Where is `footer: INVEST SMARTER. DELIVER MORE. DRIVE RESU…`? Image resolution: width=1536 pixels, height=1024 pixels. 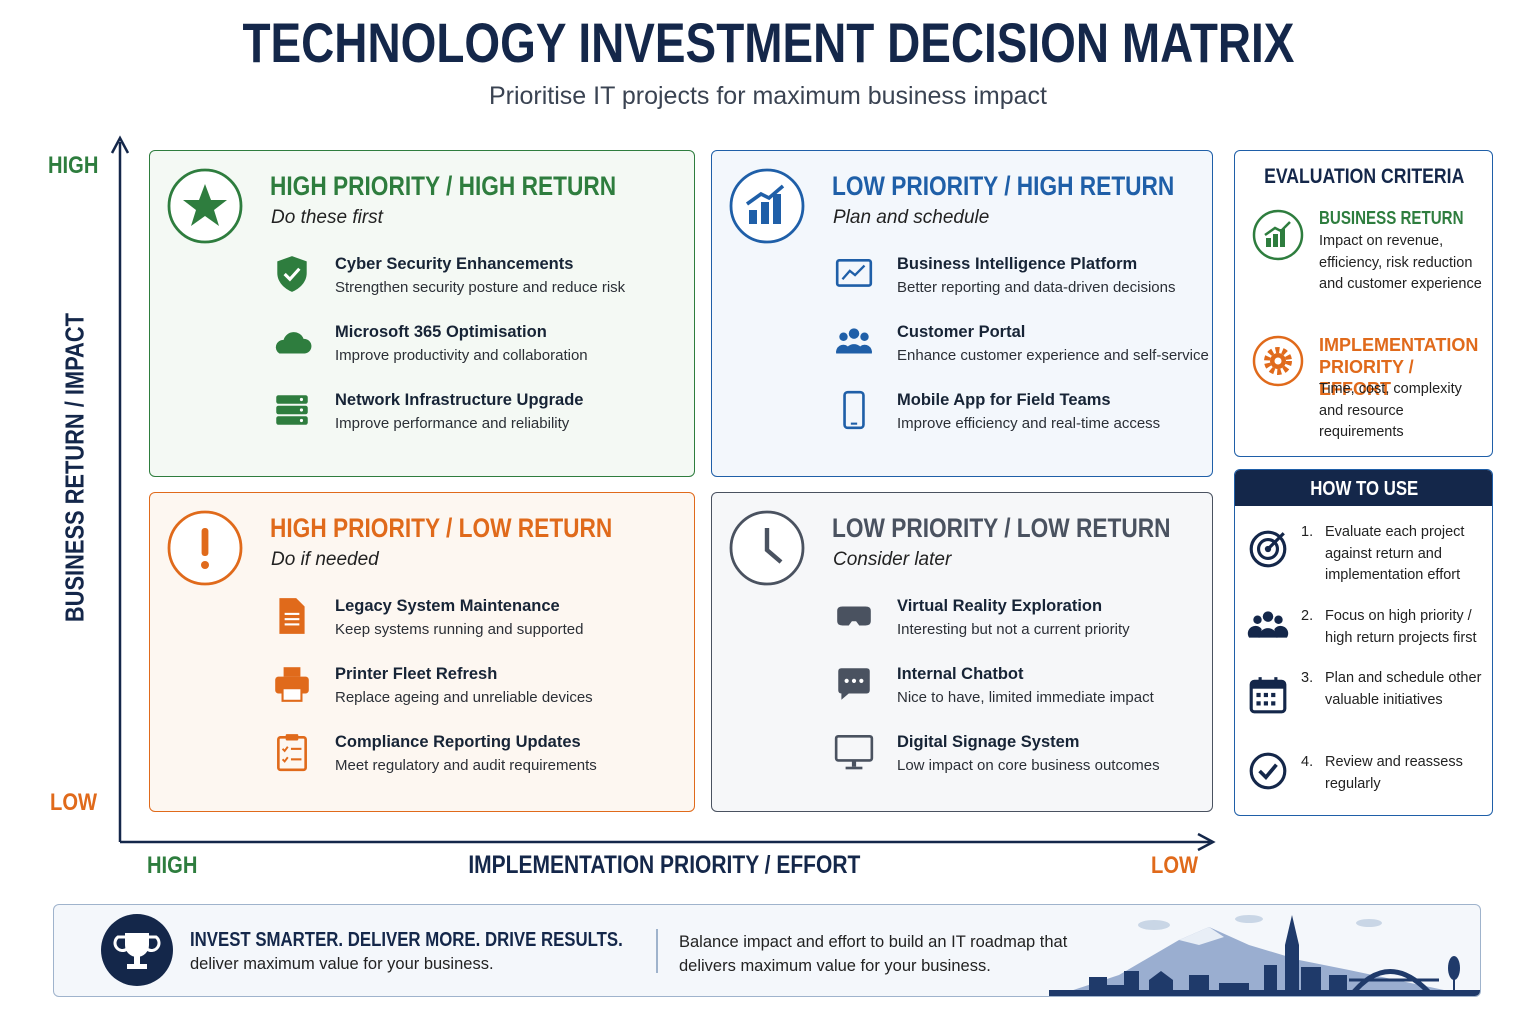
footer: INVEST SMARTER. DELIVER MORE. DRIVE RESU… is located at coordinates (767, 950).